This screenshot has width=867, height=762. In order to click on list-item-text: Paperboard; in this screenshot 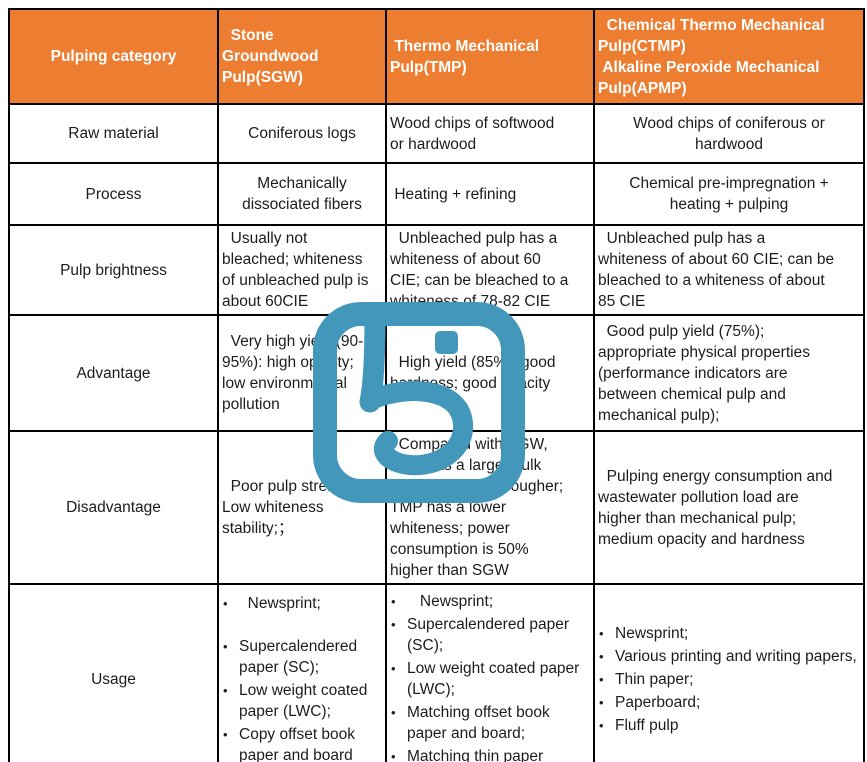, I will do `click(658, 702)`.